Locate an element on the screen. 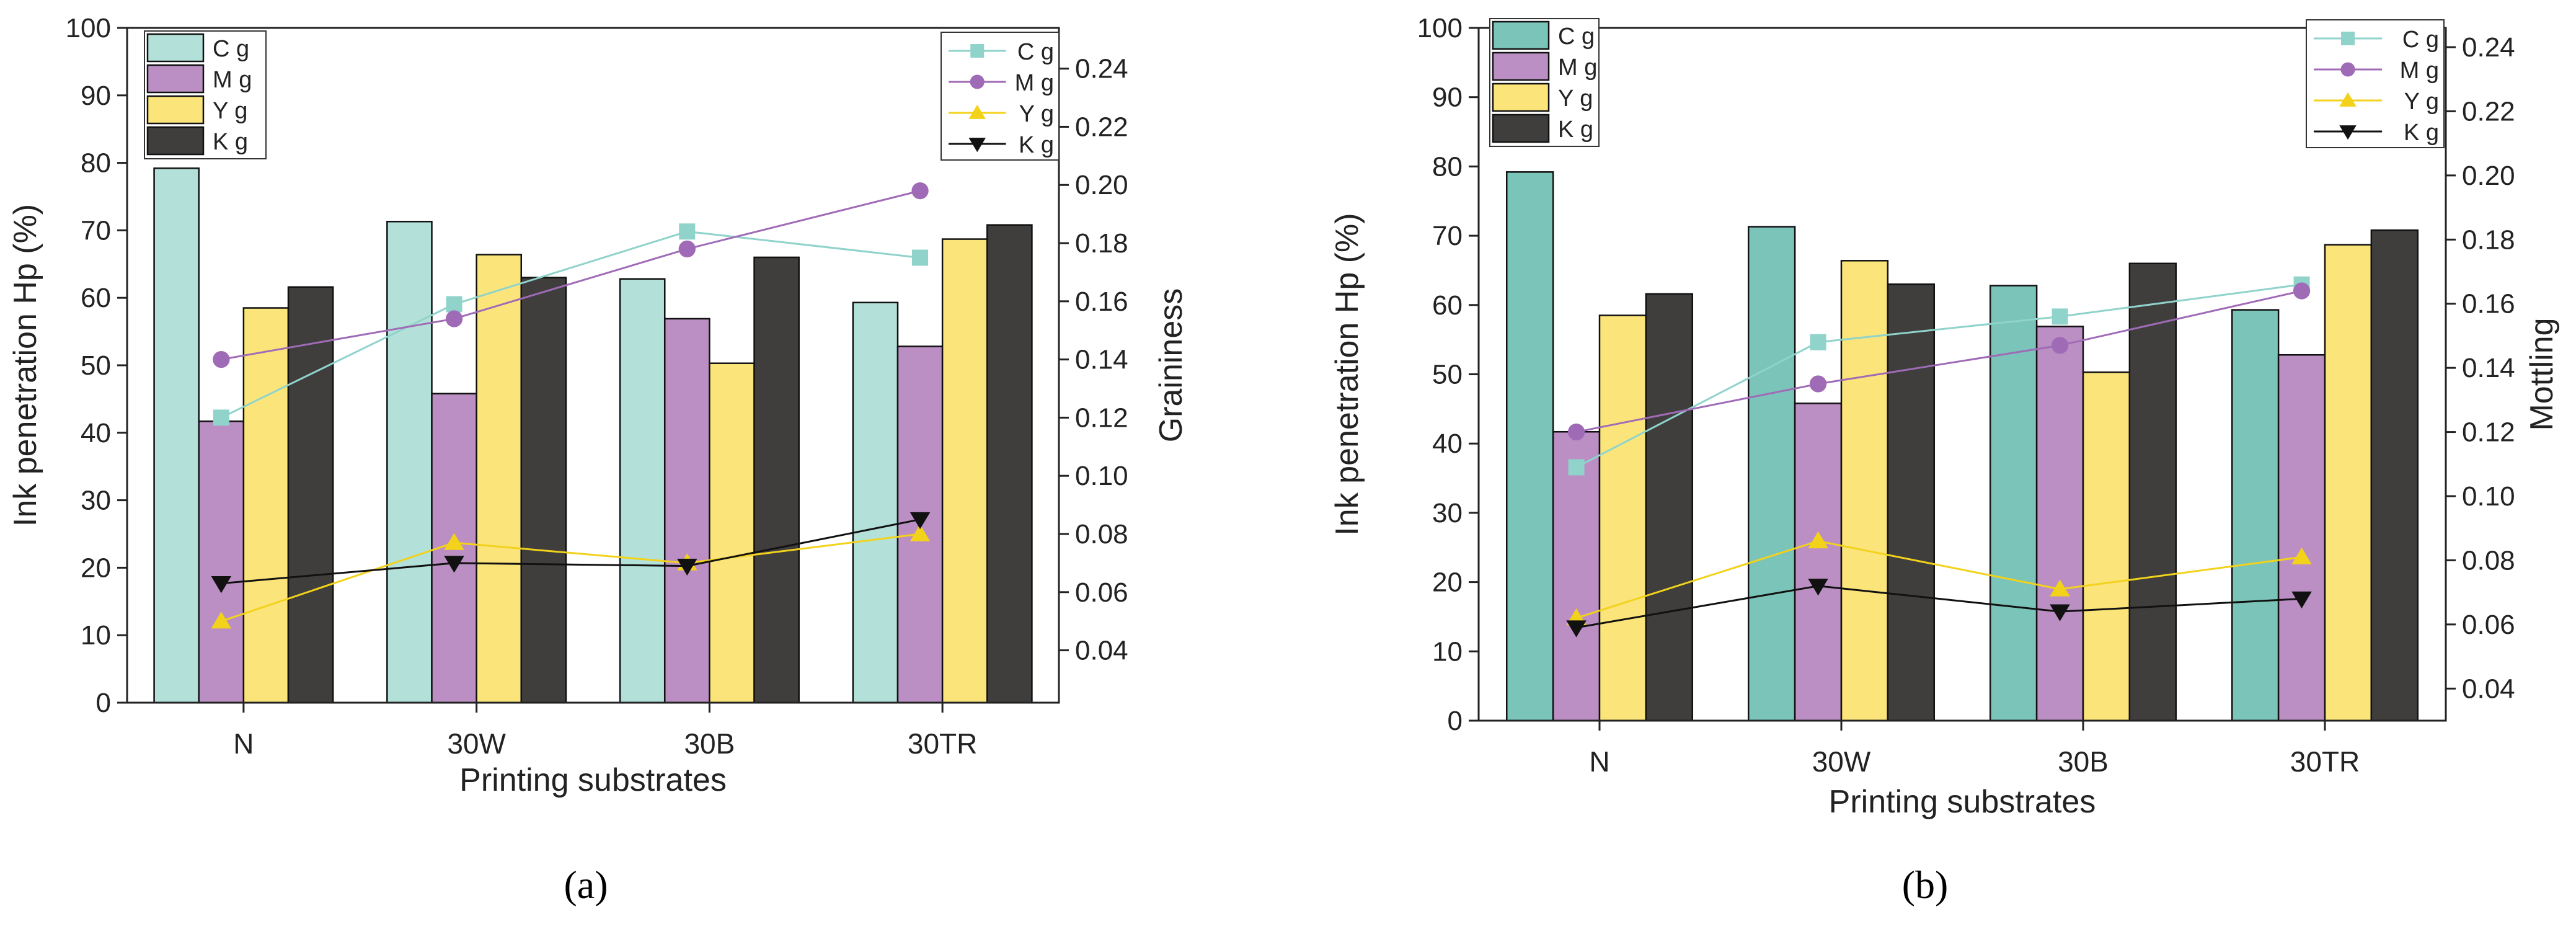 The height and width of the screenshot is (934, 2576). legend-line-label-Mg: M g is located at coordinates (2420, 71).